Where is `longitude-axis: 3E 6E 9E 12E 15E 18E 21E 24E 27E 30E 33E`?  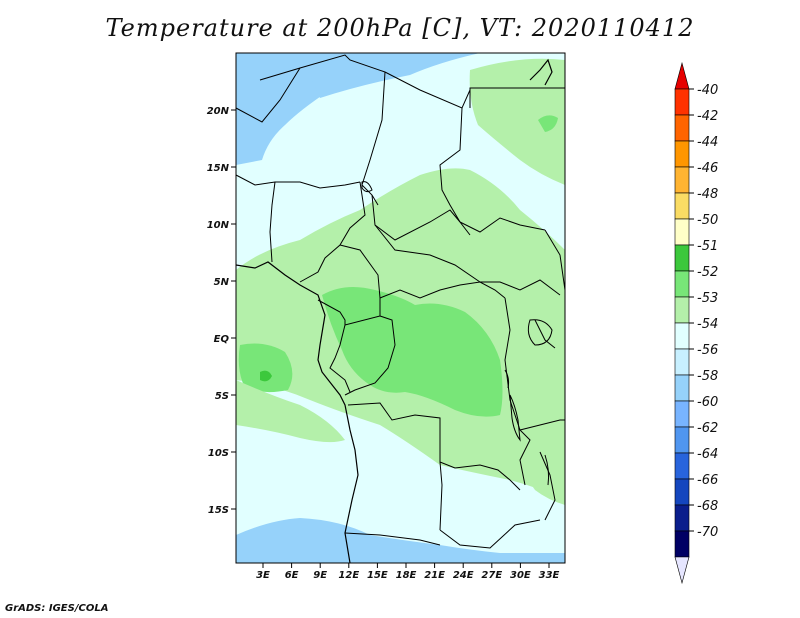
longitude-axis: 3E 6E 9E 12E 15E 18E 21E 24E 27E 30E 33E is located at coordinates (408, 572).